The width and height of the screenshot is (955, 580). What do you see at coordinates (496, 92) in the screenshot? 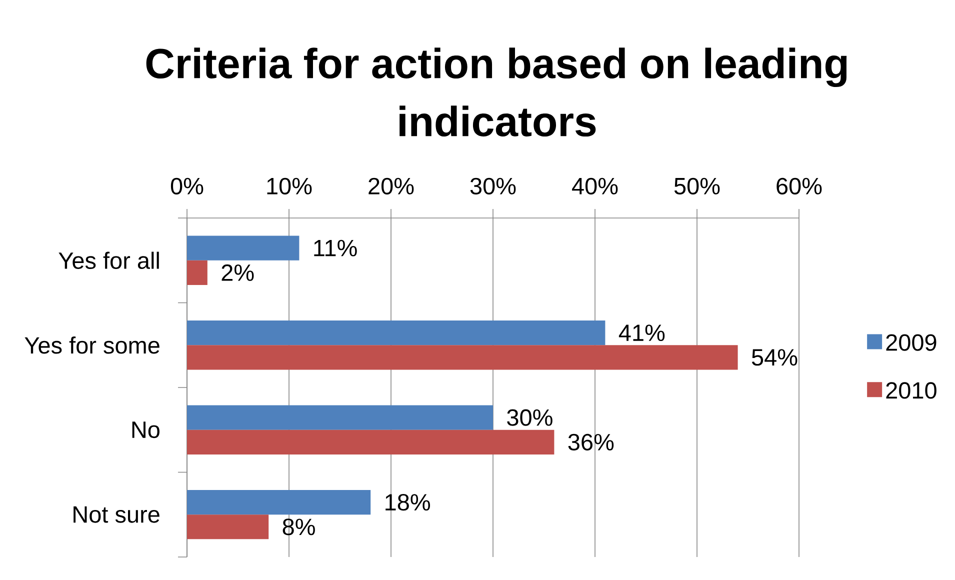
I see `chart-title: Criteria for action based on leading indicators` at bounding box center [496, 92].